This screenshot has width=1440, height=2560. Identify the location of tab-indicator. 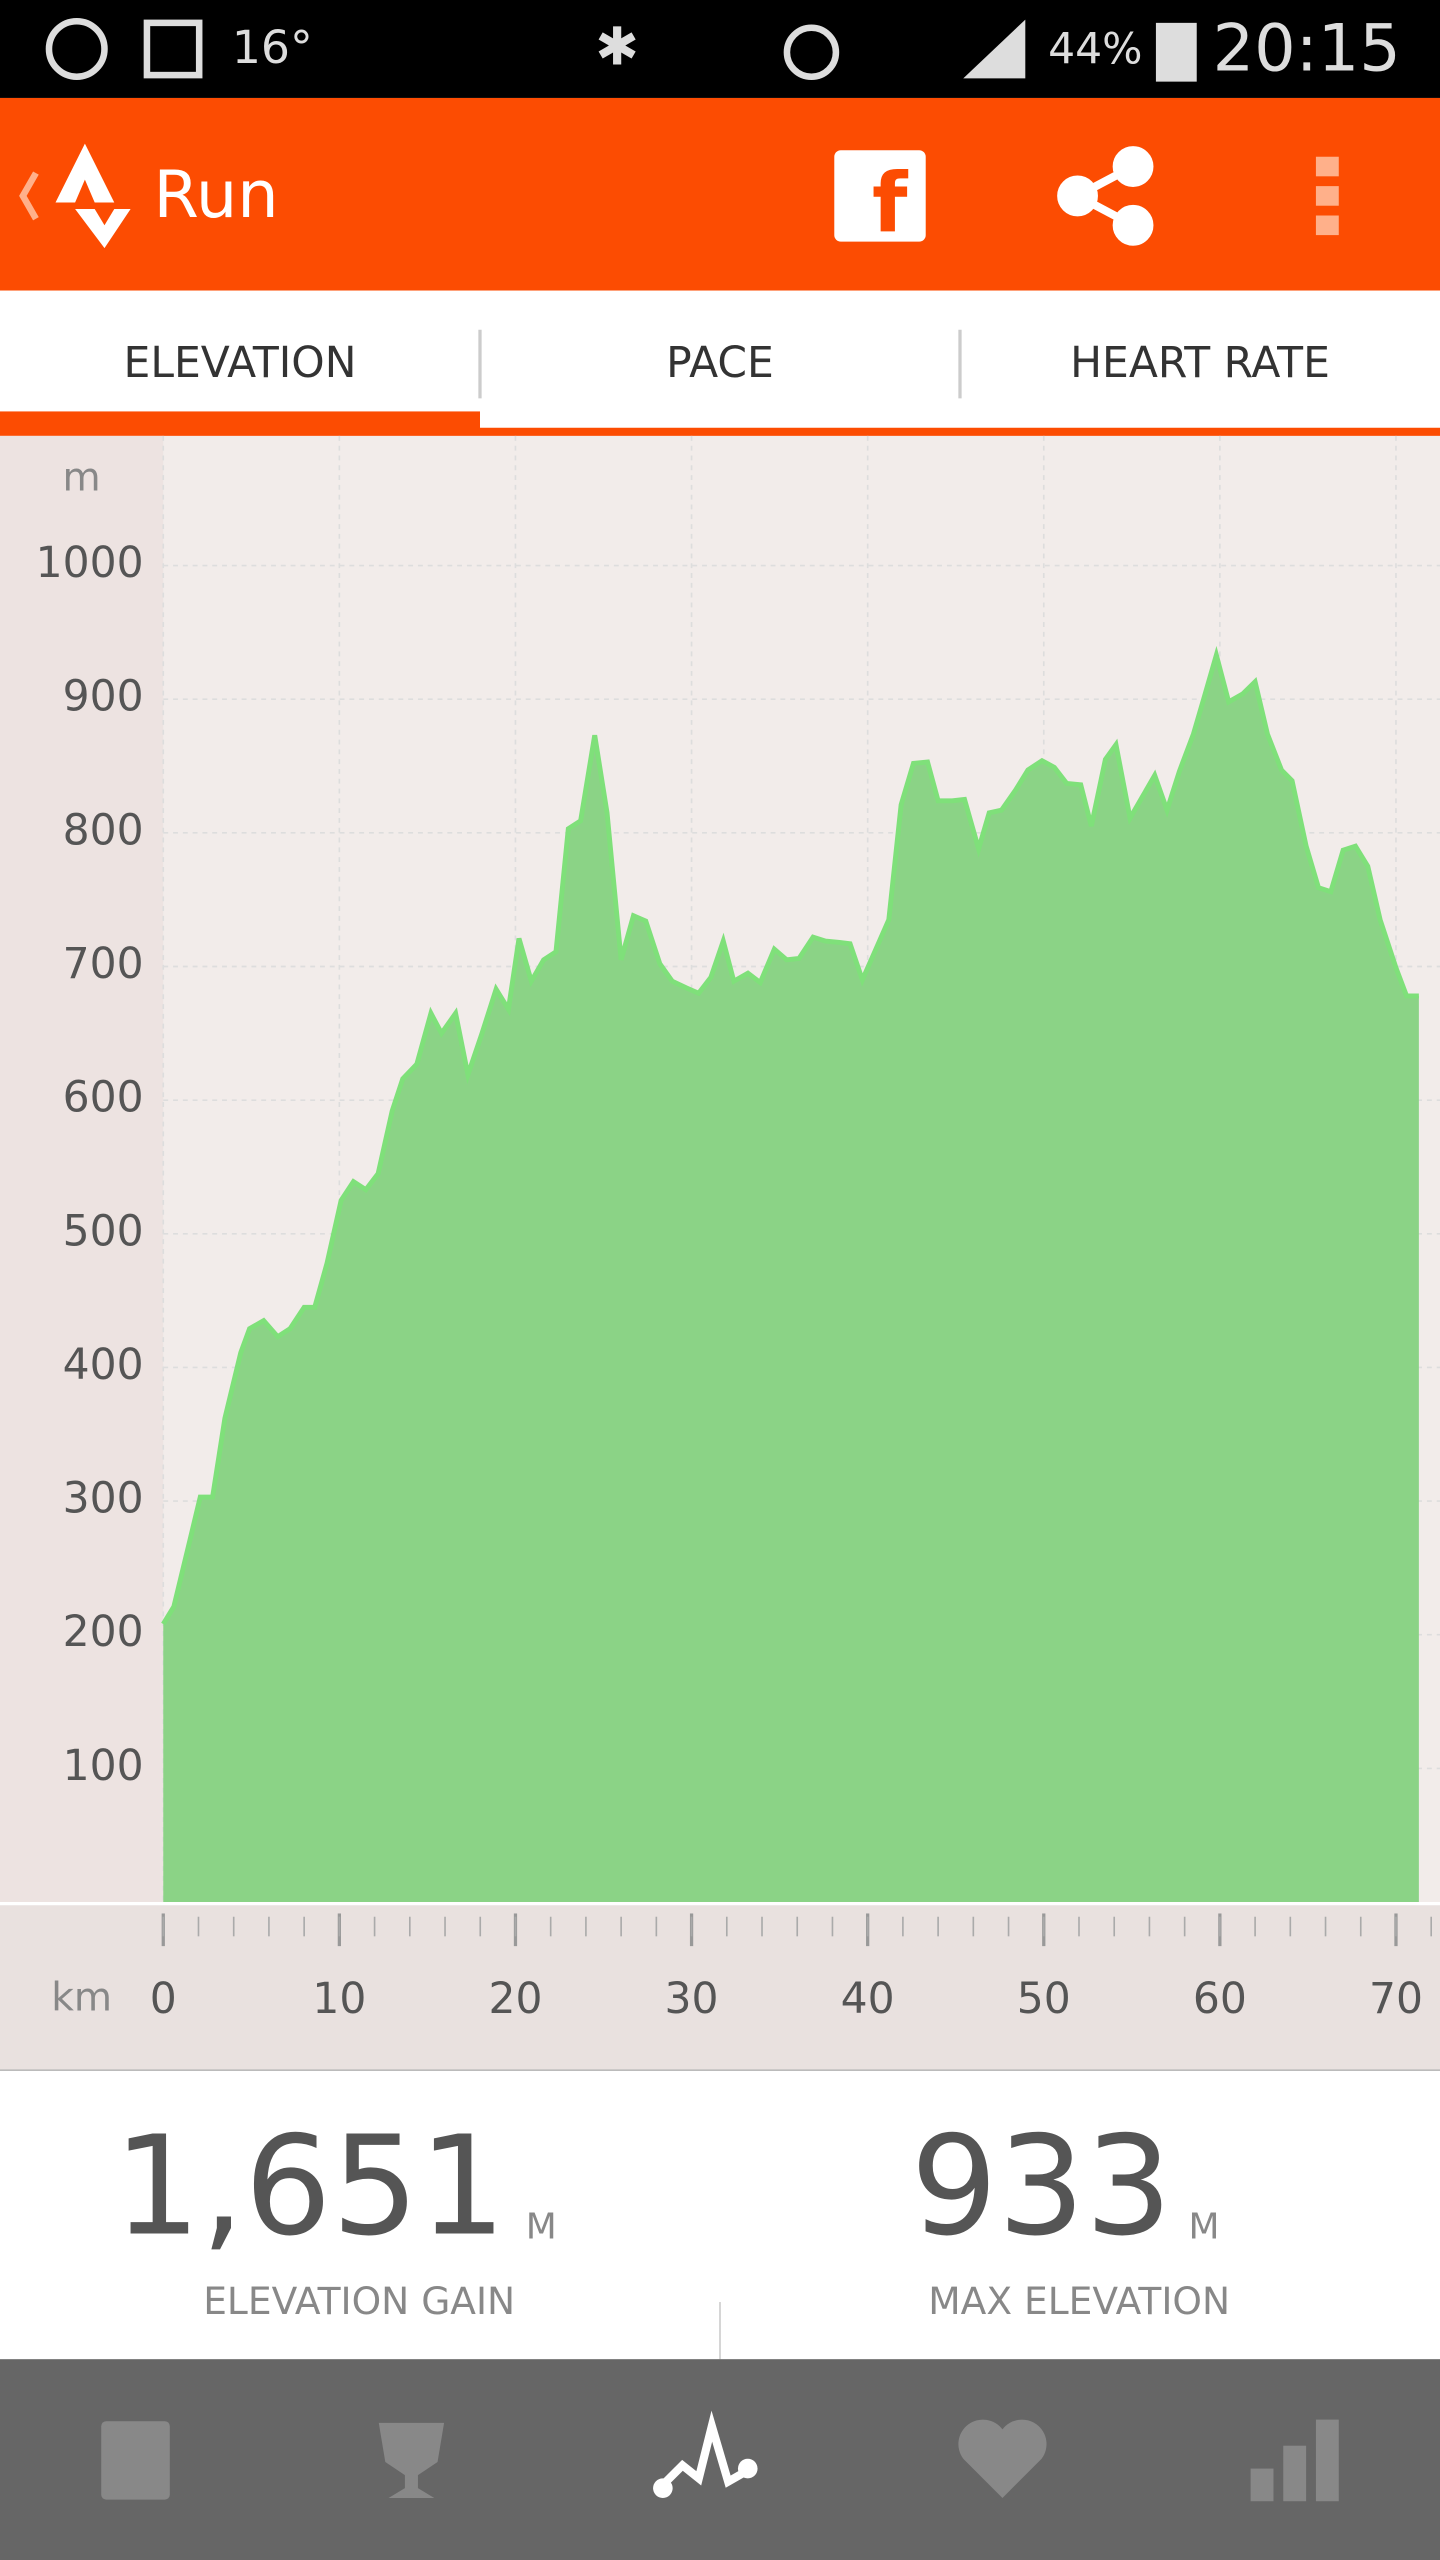
(240, 421).